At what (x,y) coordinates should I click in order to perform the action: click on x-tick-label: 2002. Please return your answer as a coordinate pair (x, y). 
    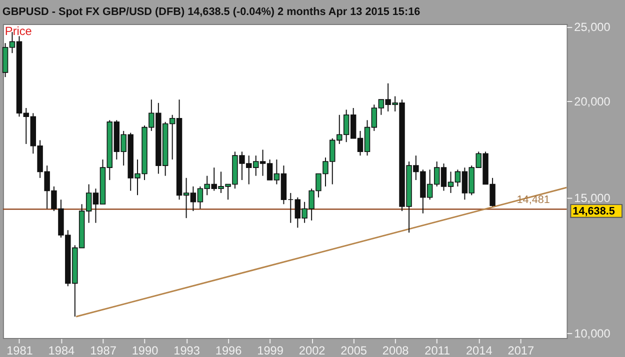
    Looking at the image, I should click on (312, 350).